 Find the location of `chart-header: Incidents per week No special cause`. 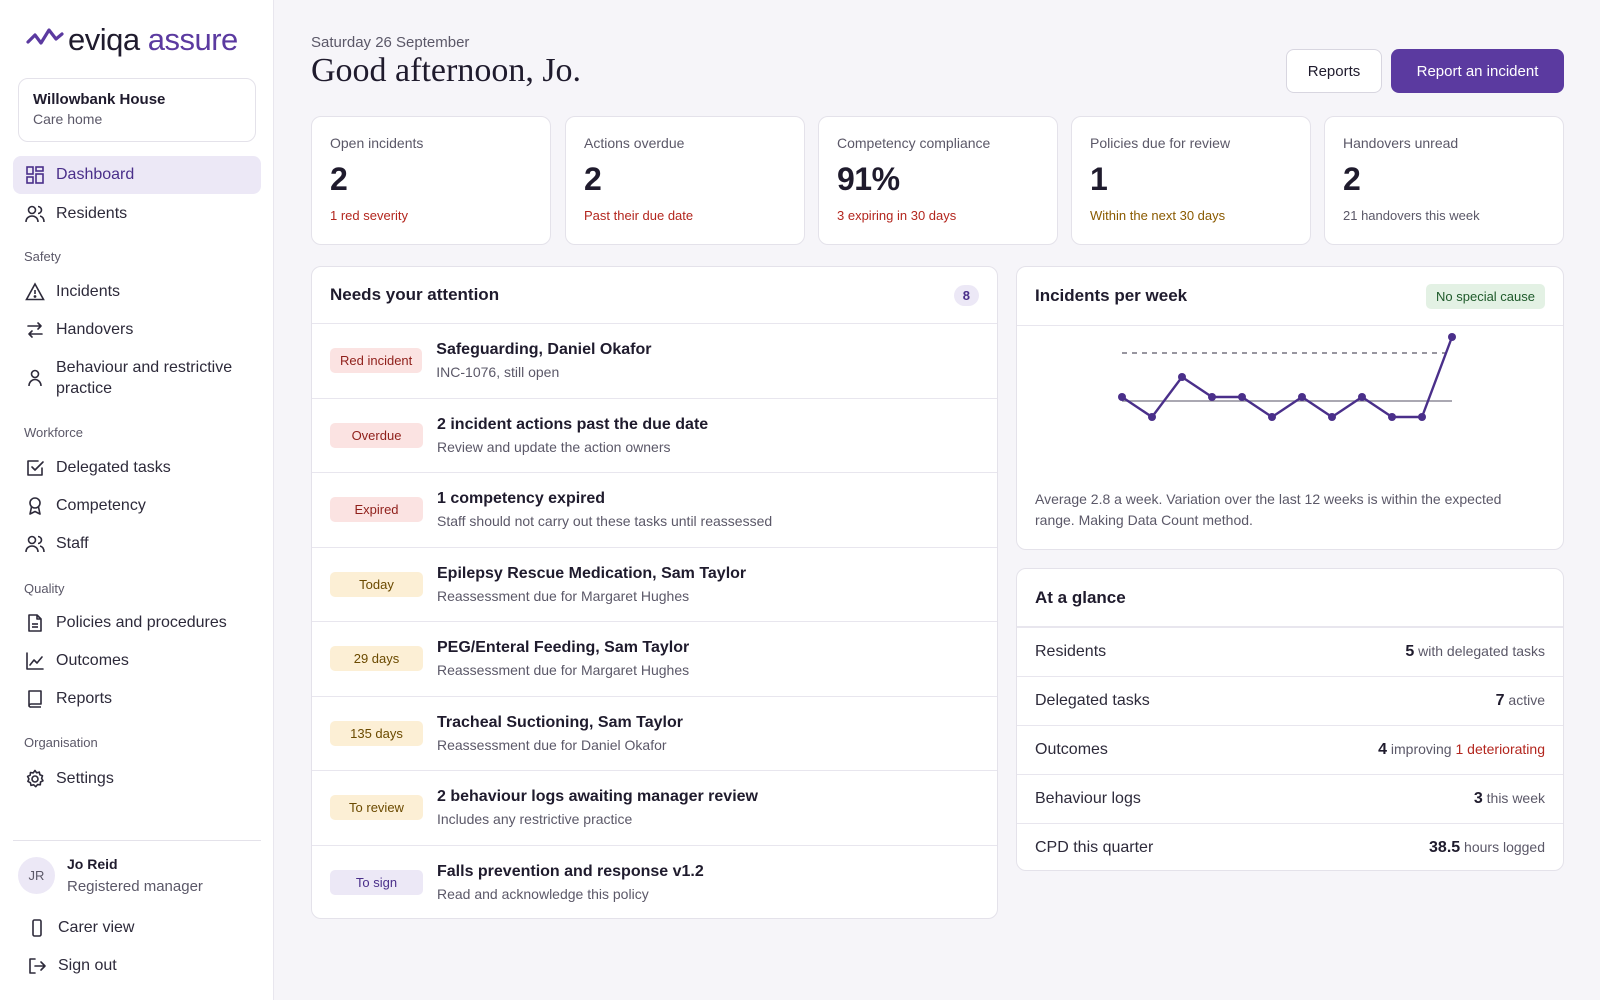

chart-header: Incidents per week No special cause is located at coordinates (1290, 296).